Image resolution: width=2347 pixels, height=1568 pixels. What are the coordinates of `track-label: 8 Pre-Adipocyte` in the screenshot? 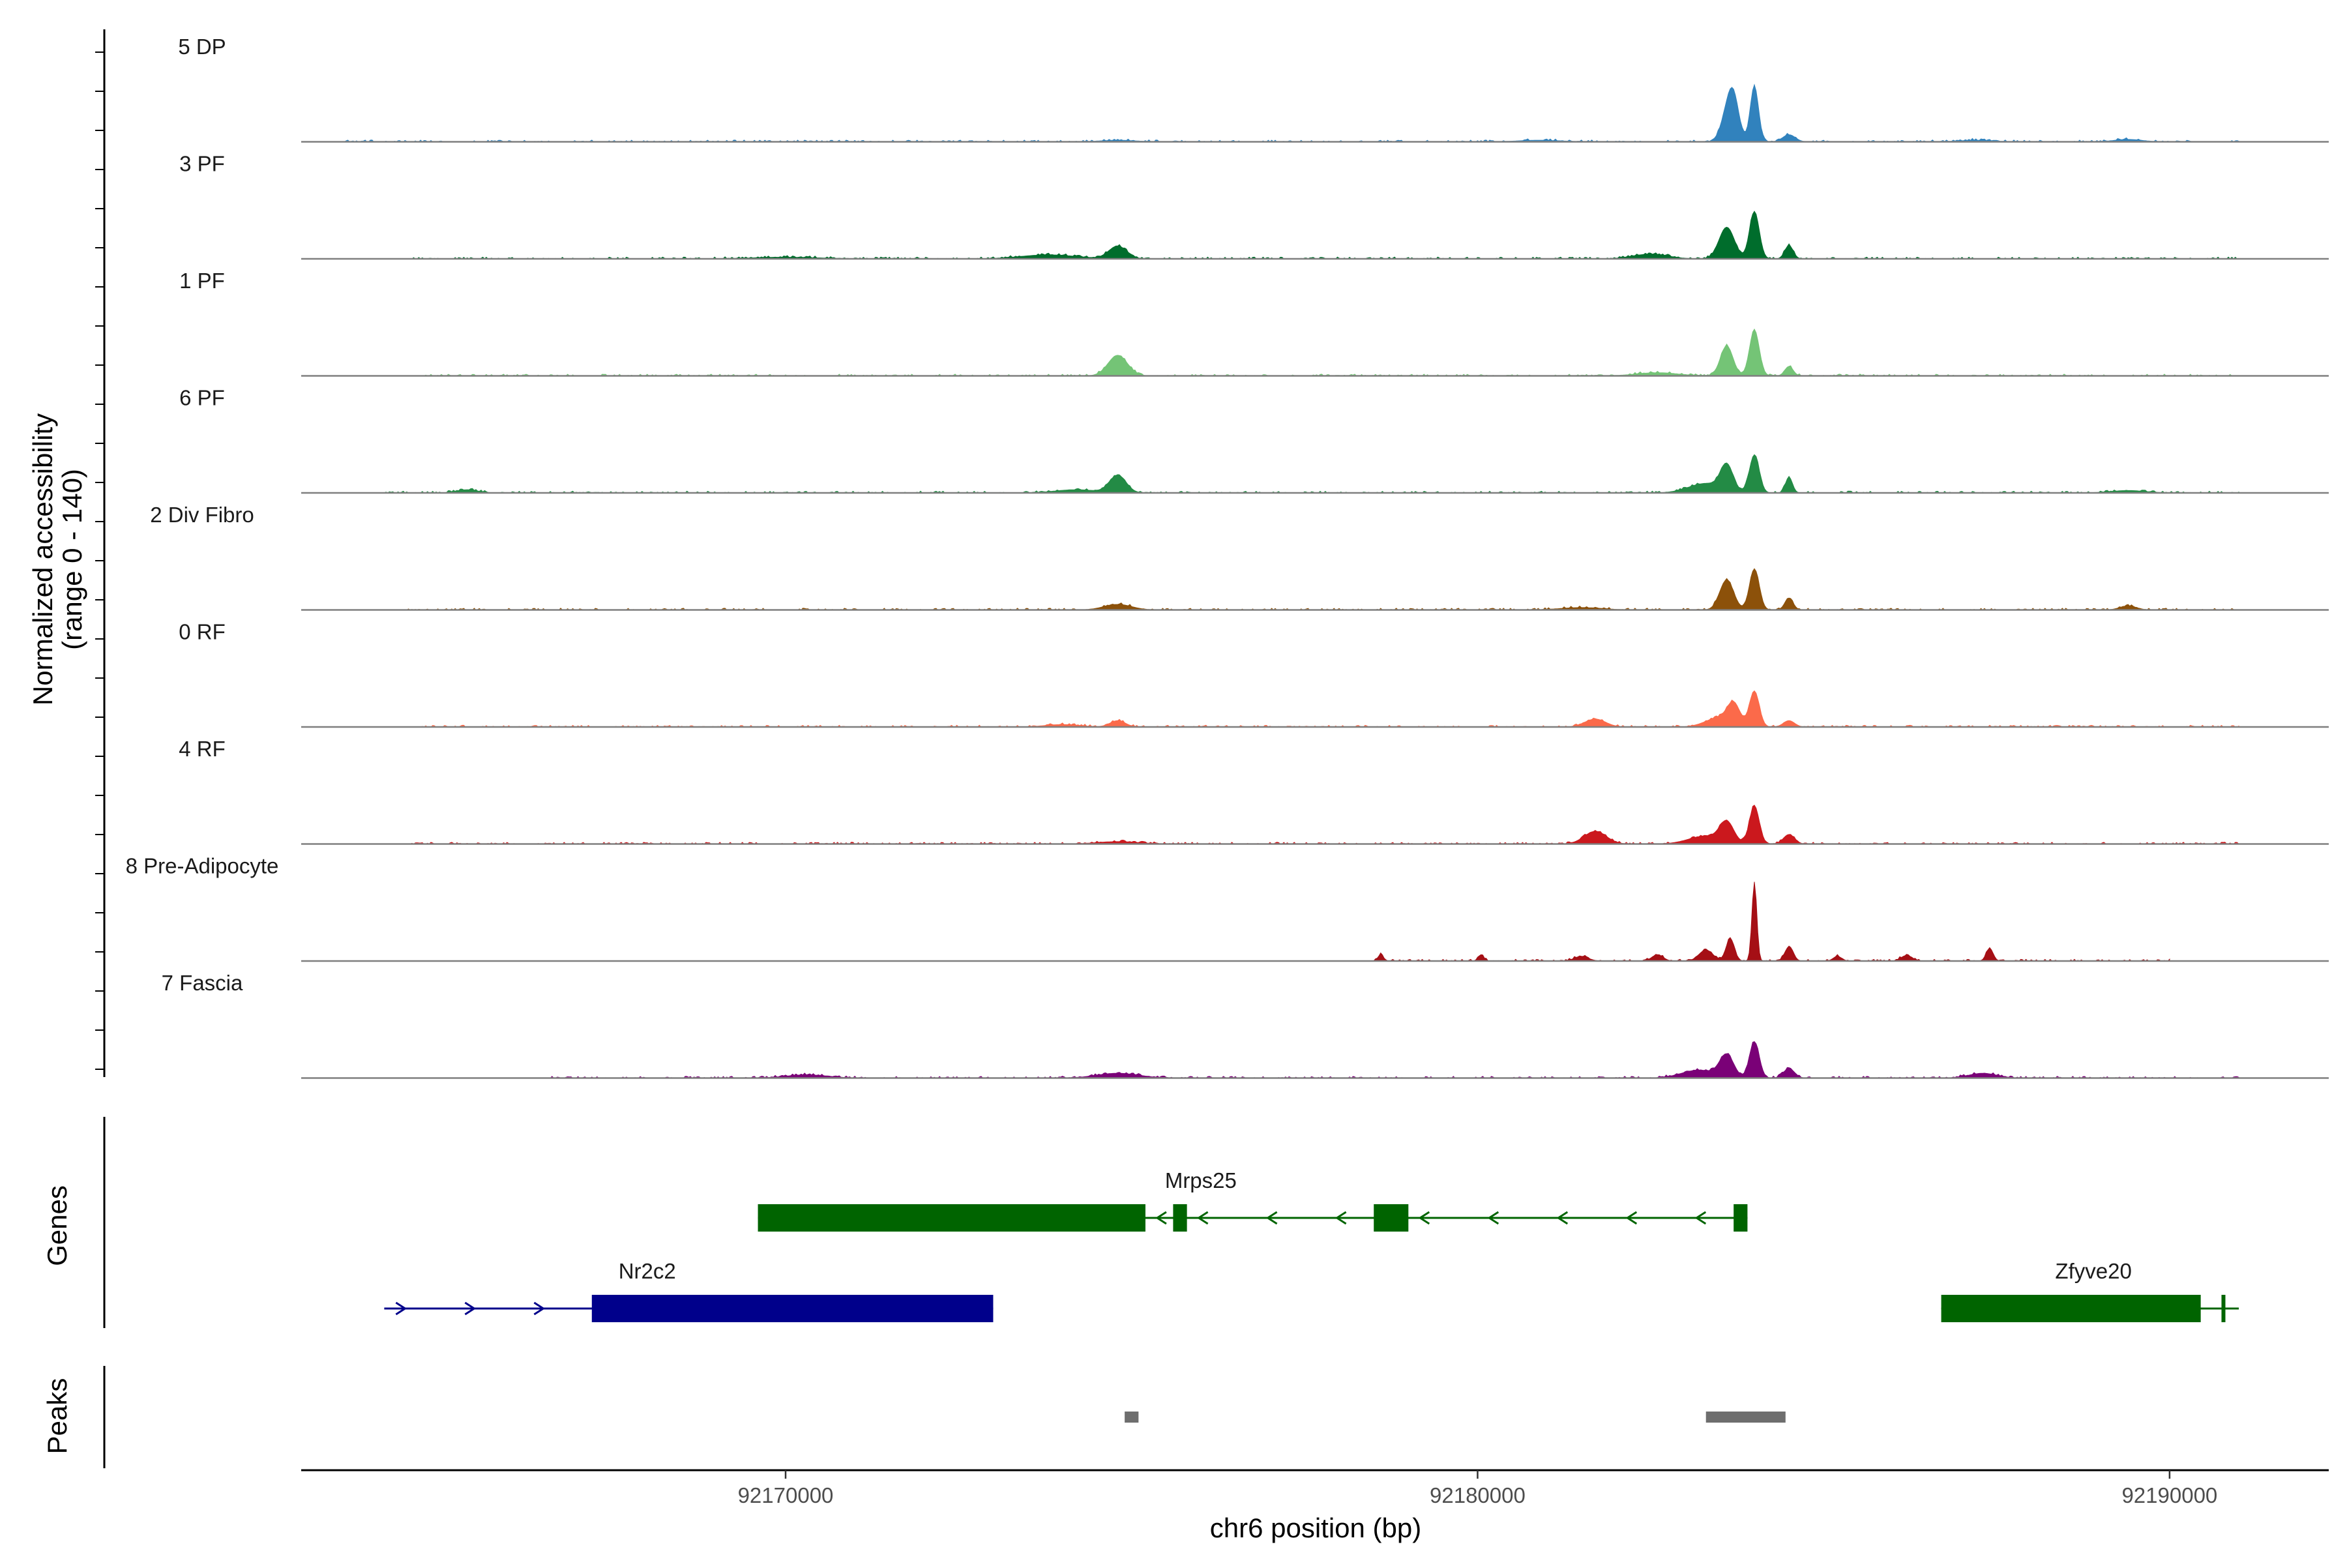 It's located at (202, 866).